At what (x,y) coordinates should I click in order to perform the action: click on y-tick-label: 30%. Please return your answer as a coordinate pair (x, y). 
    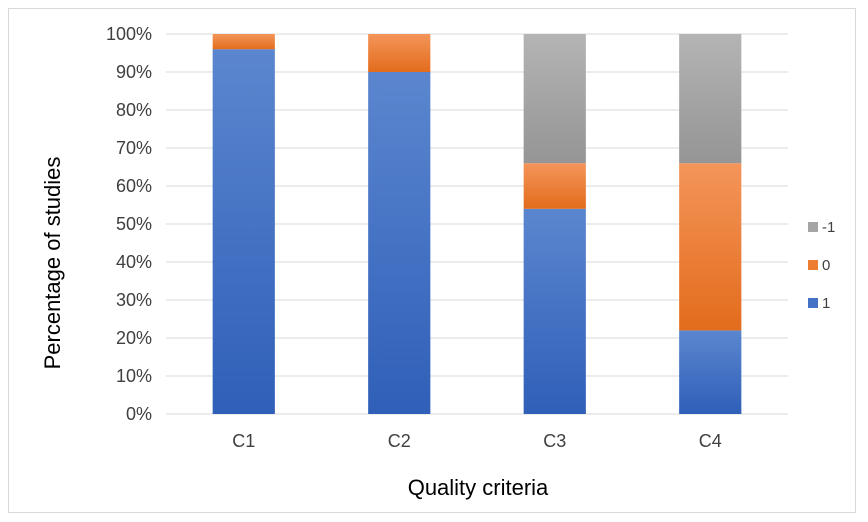
    Looking at the image, I should click on (134, 300).